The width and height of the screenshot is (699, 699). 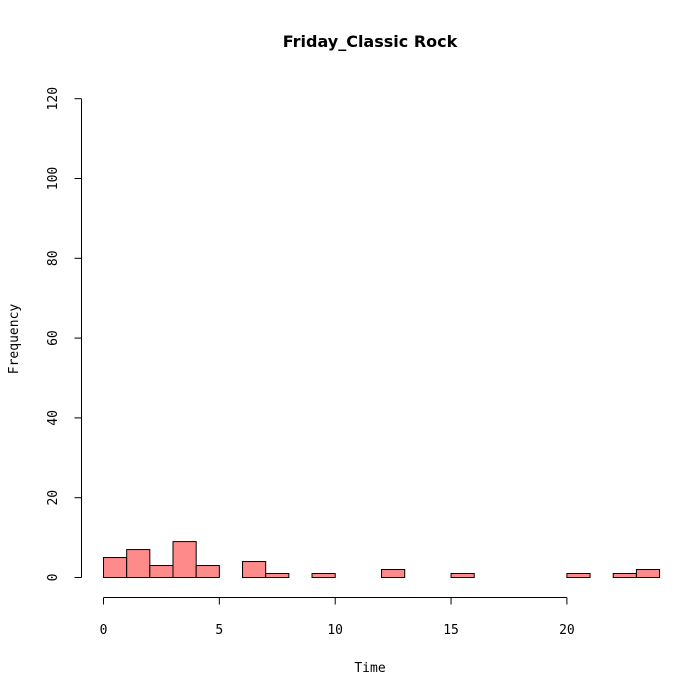 I want to click on x-tick-label: 5, so click(x=219, y=630).